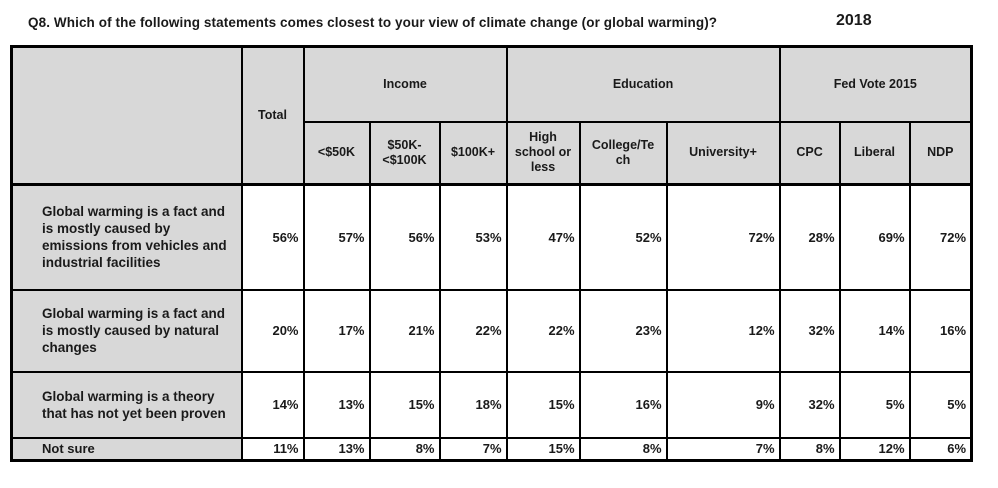  Describe the element at coordinates (809, 237) in the screenshot. I see `value-cell: 28%` at that location.